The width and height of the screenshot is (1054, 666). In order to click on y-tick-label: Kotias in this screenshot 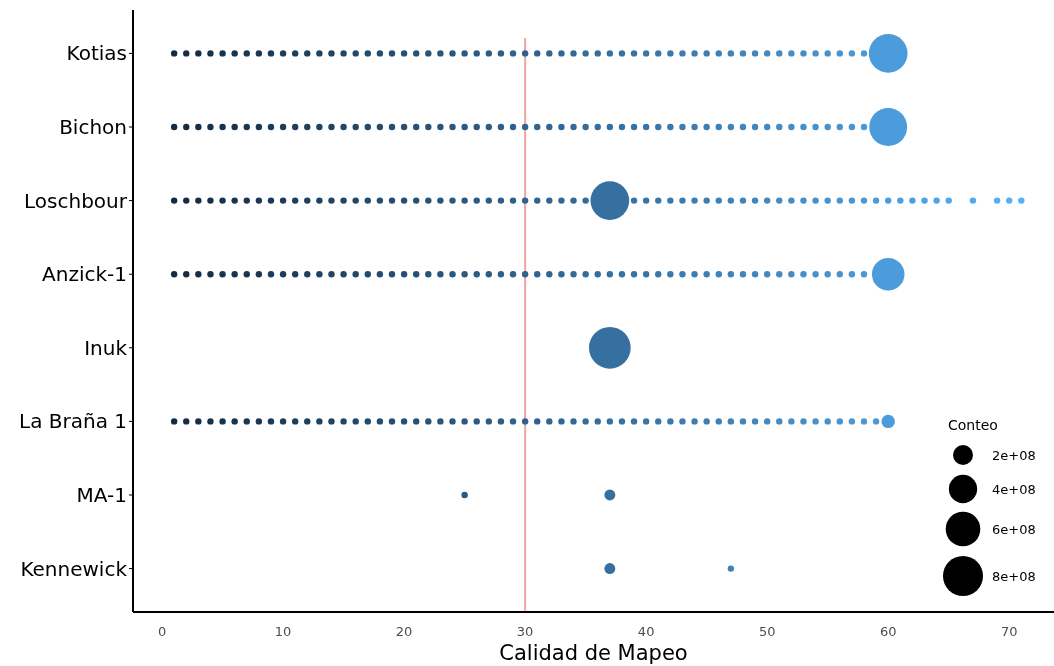, I will do `click(96, 53)`.